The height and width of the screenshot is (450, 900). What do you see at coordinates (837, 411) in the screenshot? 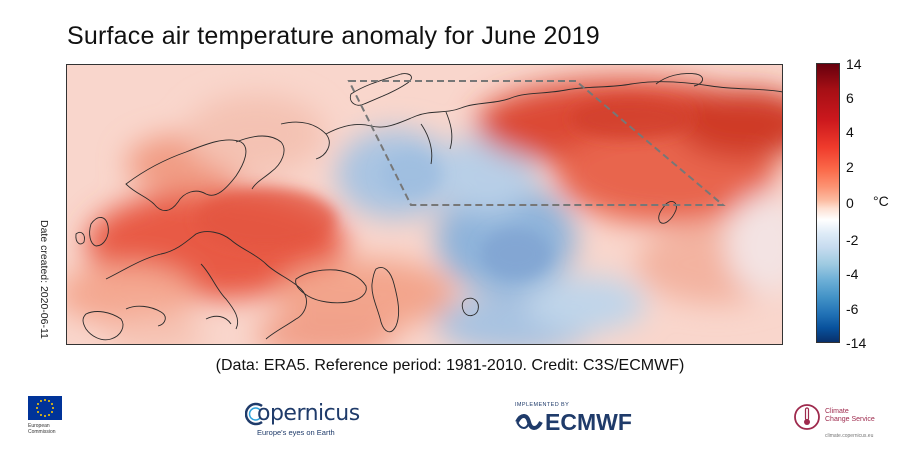
I see `c3s-name-line1: Climate` at bounding box center [837, 411].